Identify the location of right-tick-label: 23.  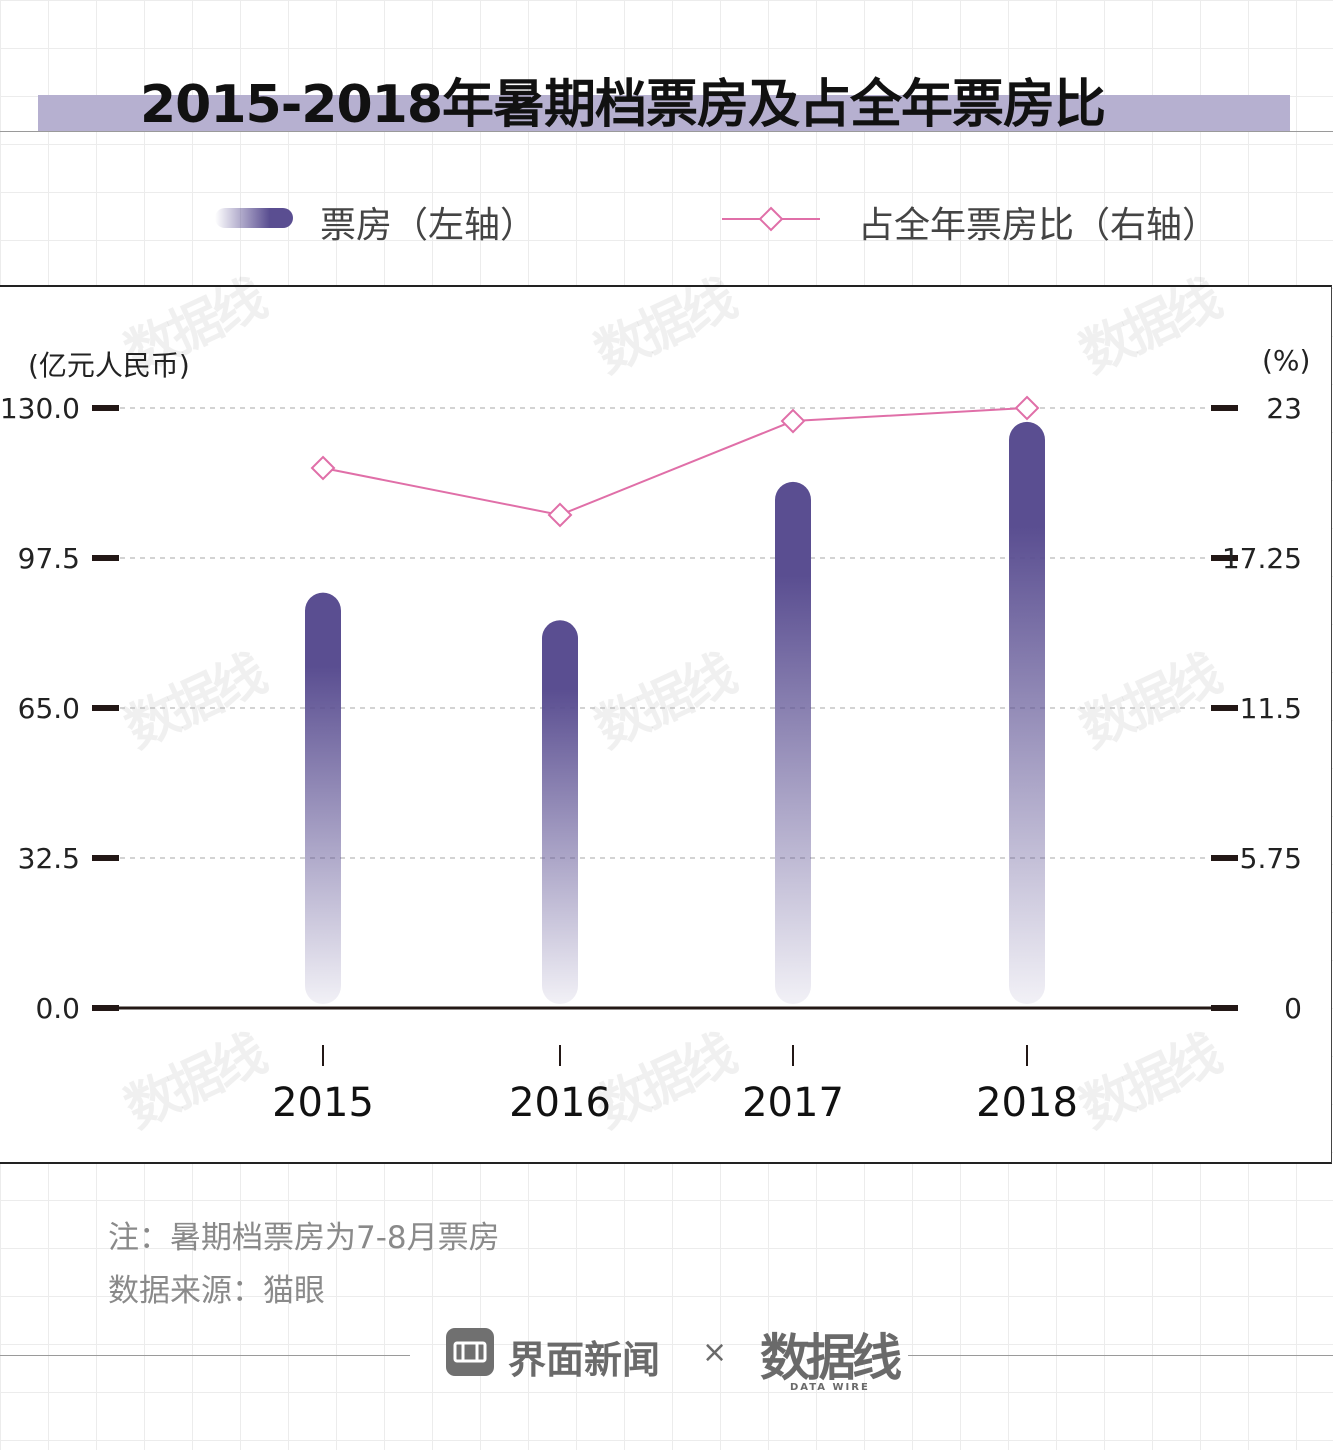
(1284, 408).